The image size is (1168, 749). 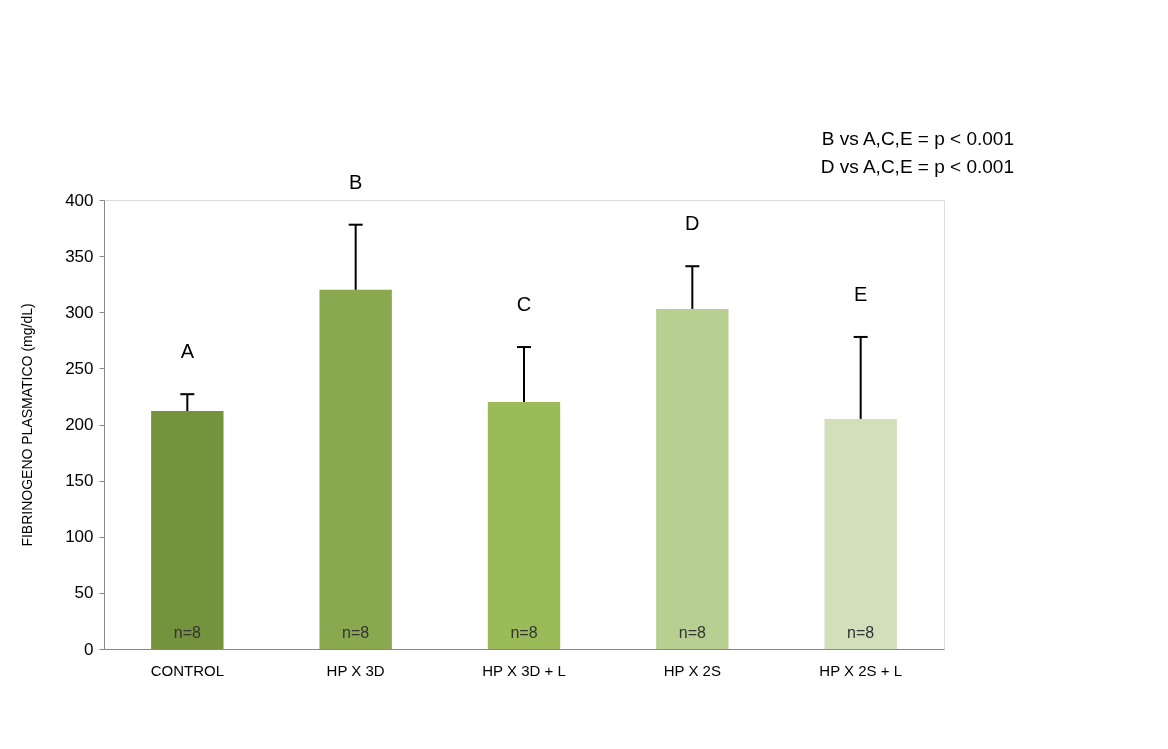 I want to click on annotation: C, so click(x=524, y=304).